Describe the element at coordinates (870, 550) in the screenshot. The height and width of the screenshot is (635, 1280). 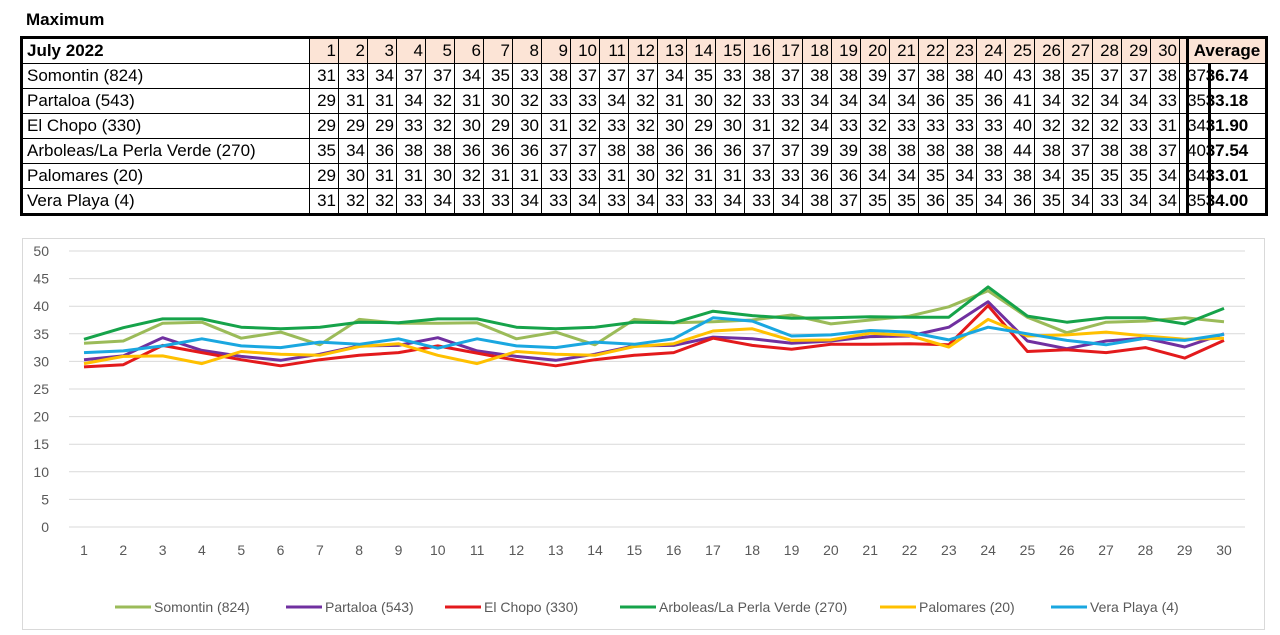
I see `x-tick-label: 21` at that location.